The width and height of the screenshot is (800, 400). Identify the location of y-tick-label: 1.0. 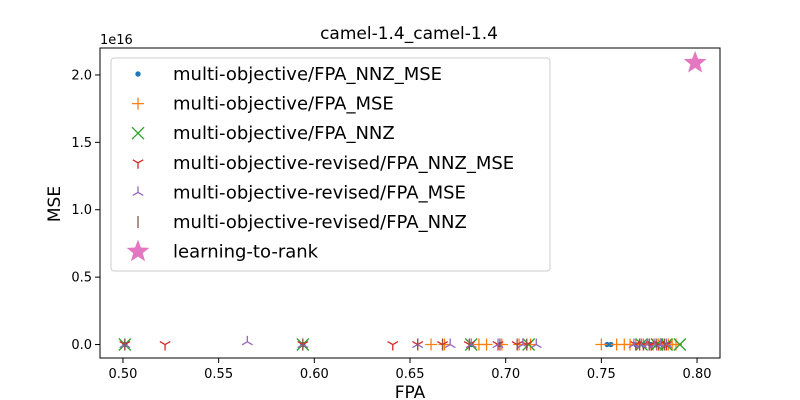
(81, 210).